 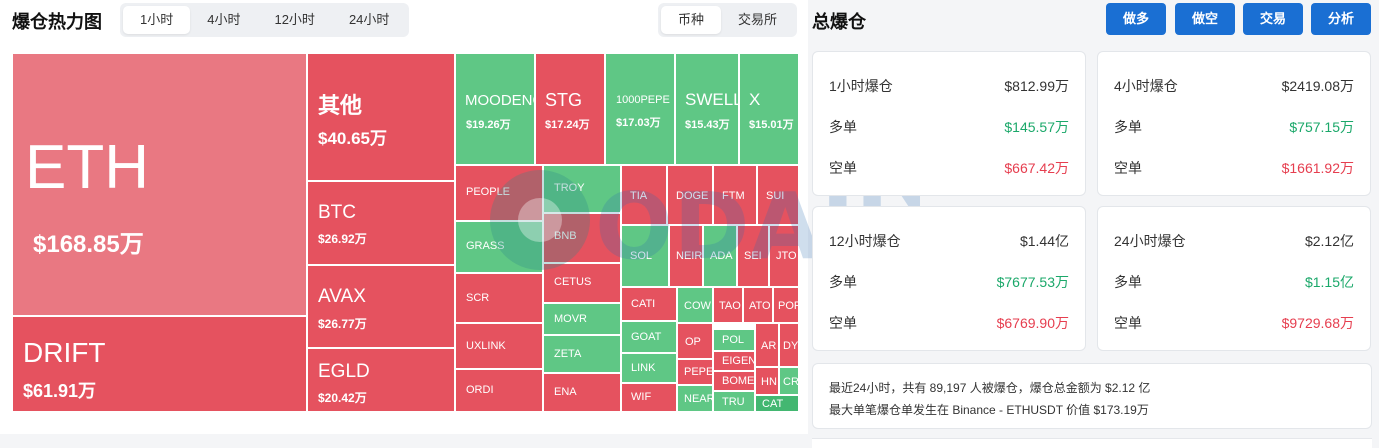 What do you see at coordinates (381, 380) in the screenshot?
I see `tile-egld: EGLD $20.42万` at bounding box center [381, 380].